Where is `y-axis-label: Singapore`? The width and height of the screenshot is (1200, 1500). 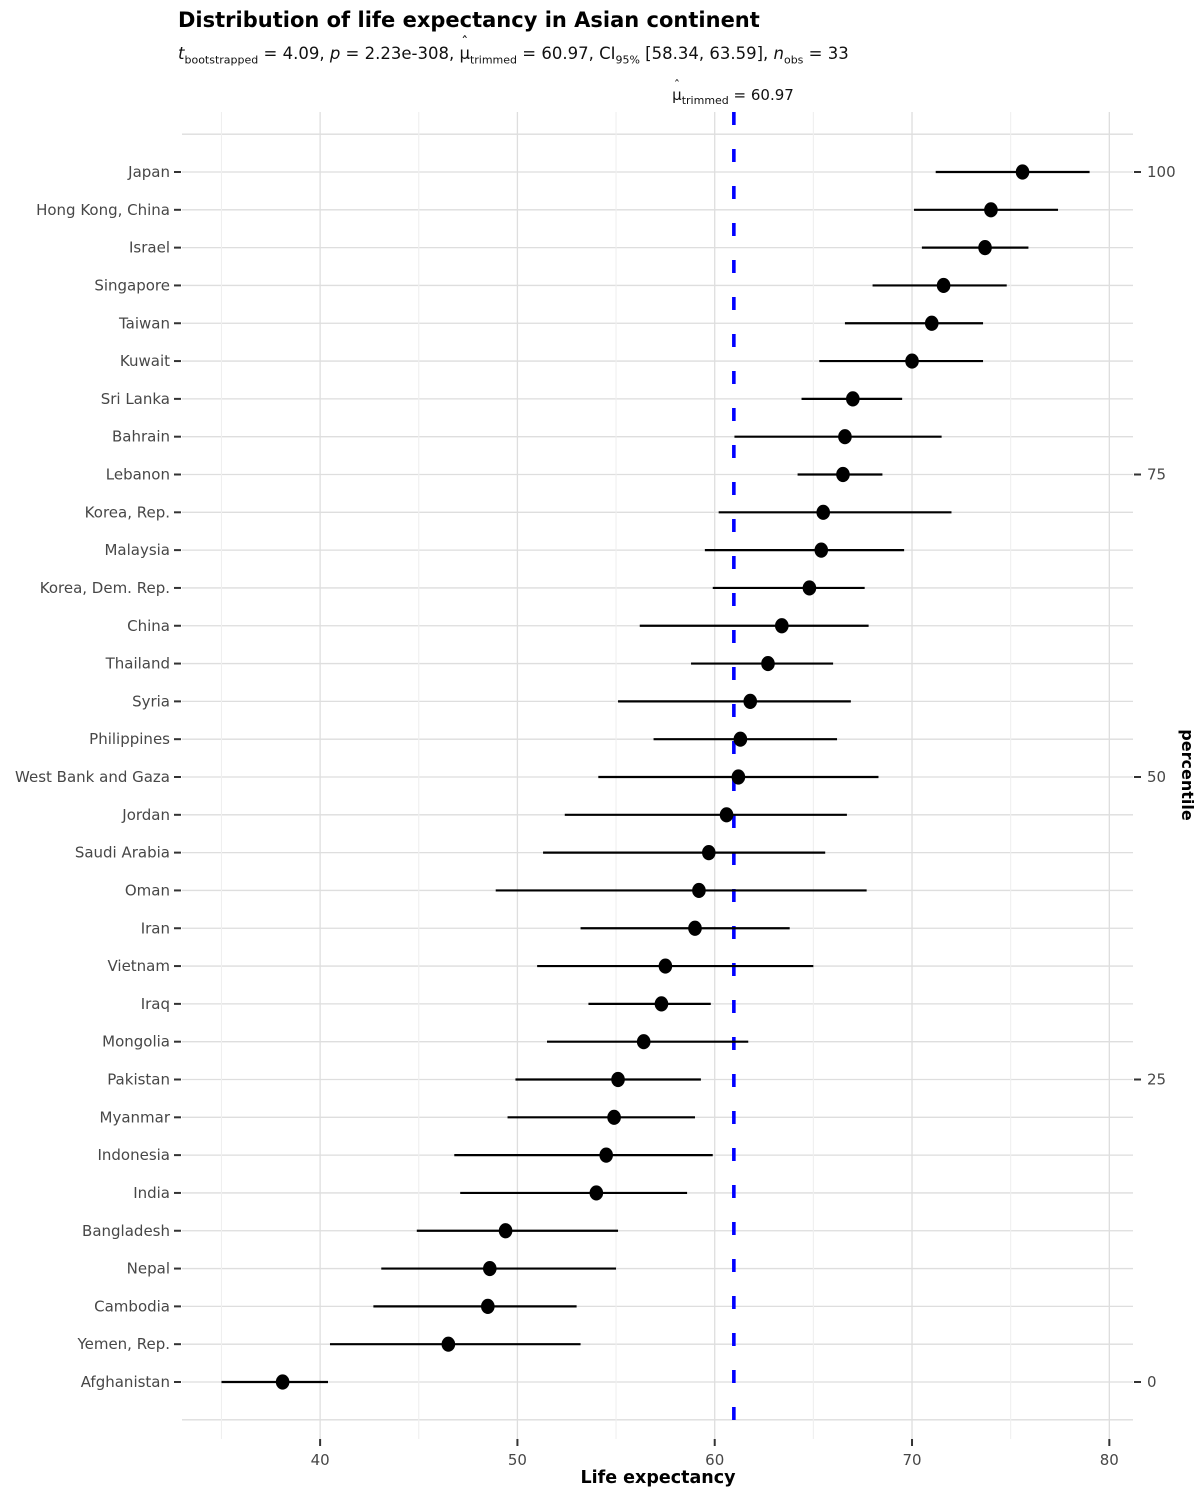
y-axis-label: Singapore is located at coordinates (132, 285).